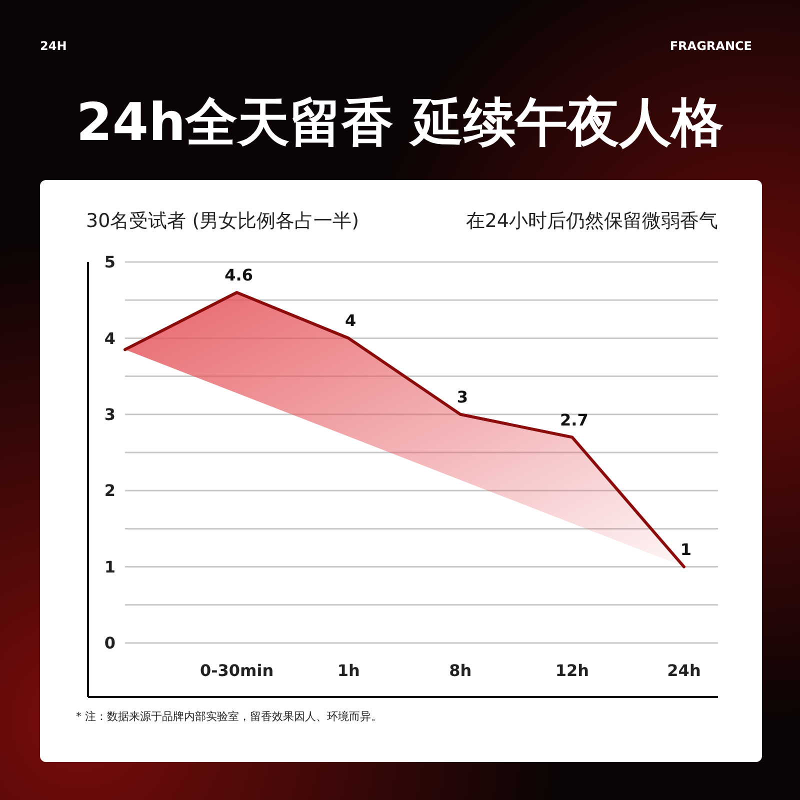  What do you see at coordinates (237, 670) in the screenshot?
I see `x-tick-label: 0-30min` at bounding box center [237, 670].